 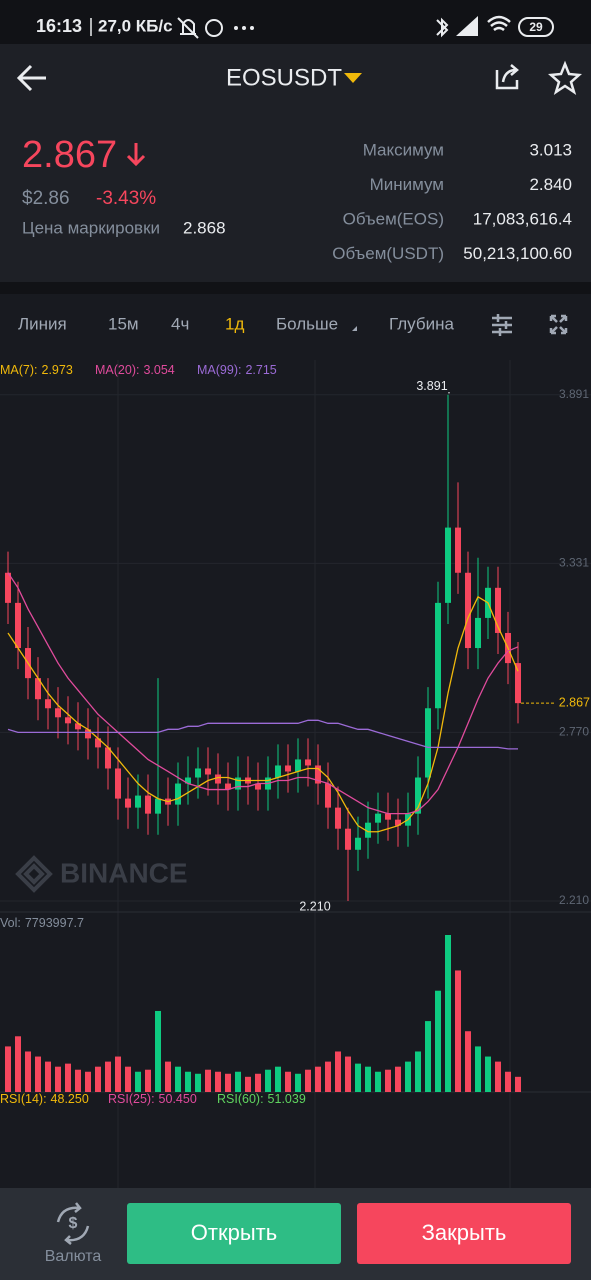 What do you see at coordinates (42, 923) in the screenshot?
I see `volume-legend: Vol: 7793997.7` at bounding box center [42, 923].